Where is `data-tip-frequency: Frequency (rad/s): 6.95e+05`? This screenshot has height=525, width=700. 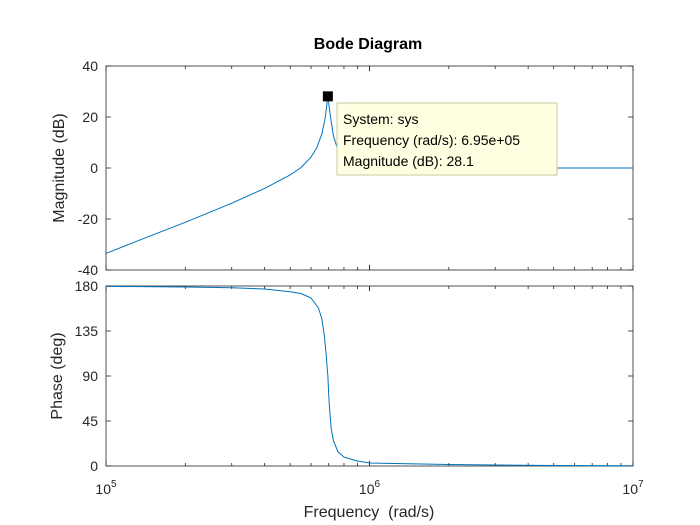
data-tip-frequency: Frequency (rad/s): 6.95e+05 is located at coordinates (431, 140).